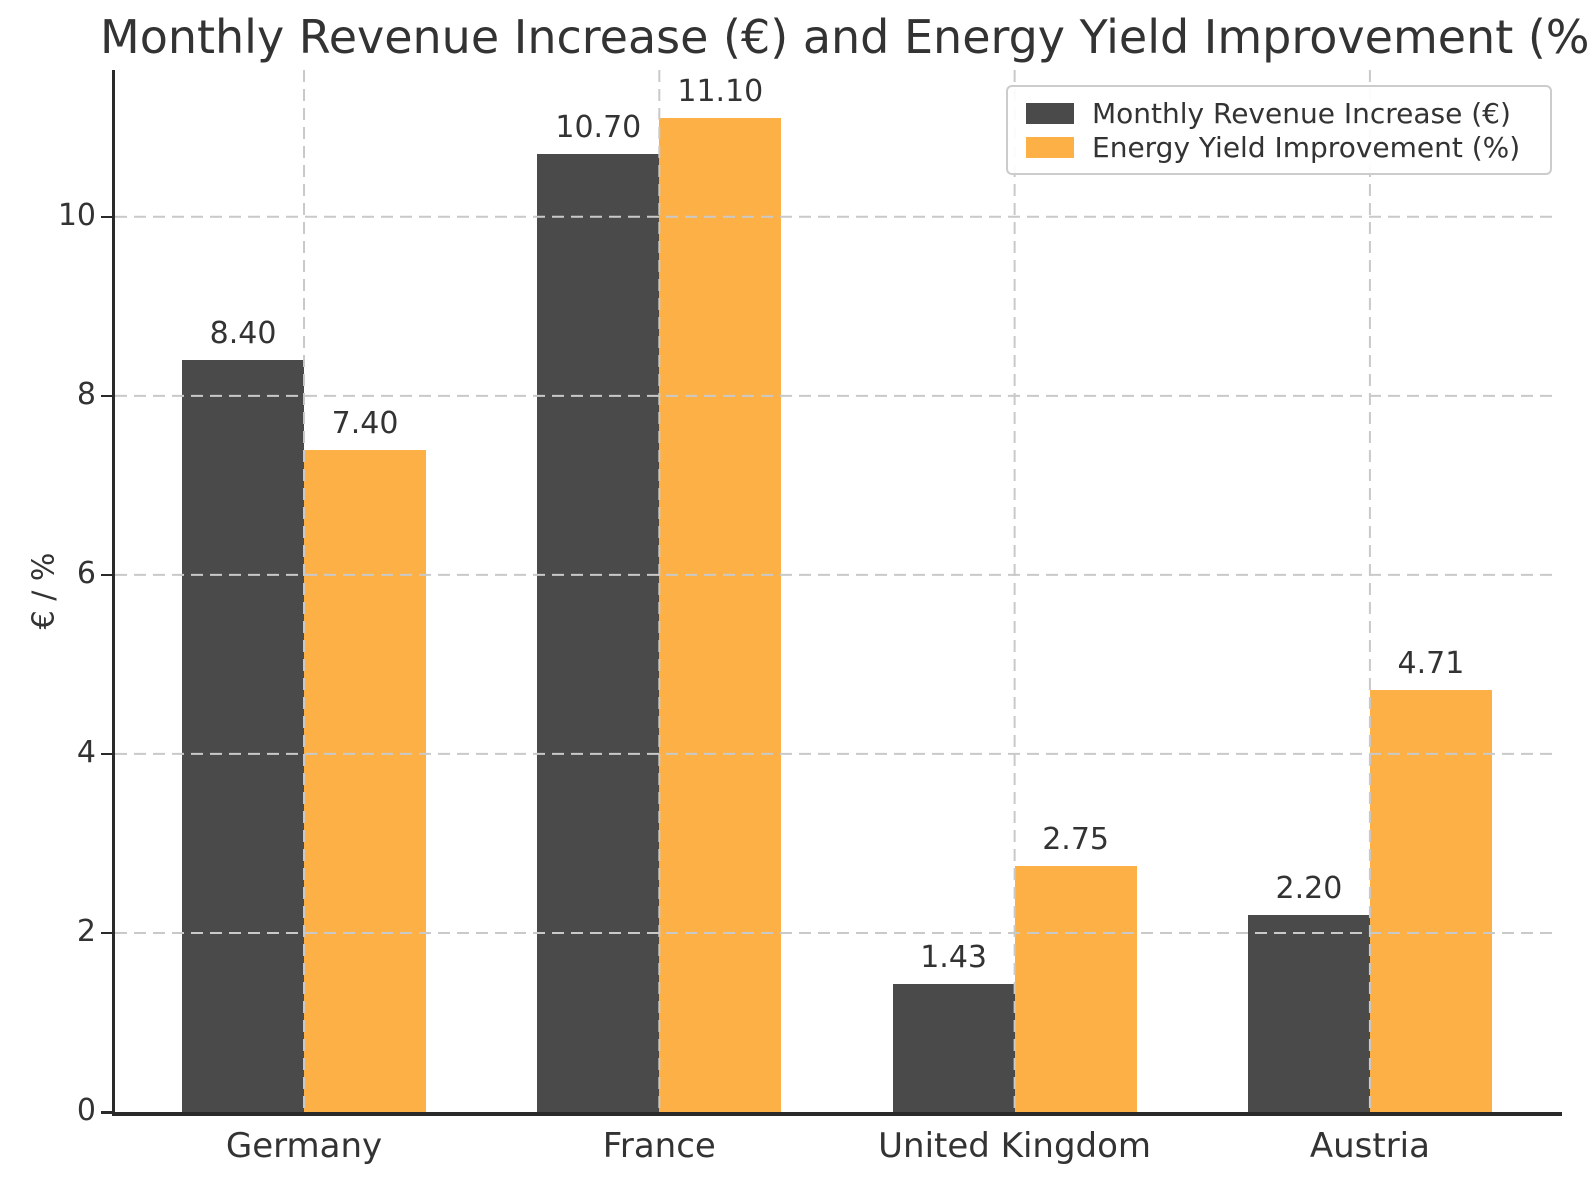 Image resolution: width=1587 pixels, height=1180 pixels. Describe the element at coordinates (243, 736) in the screenshot. I see `bar-monthly-revenue-increase-germany` at that location.